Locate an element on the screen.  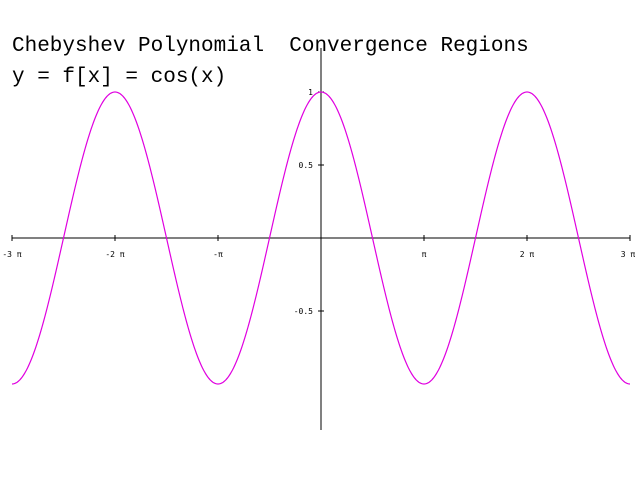
x-tick-label: 2 π is located at coordinates (527, 254).